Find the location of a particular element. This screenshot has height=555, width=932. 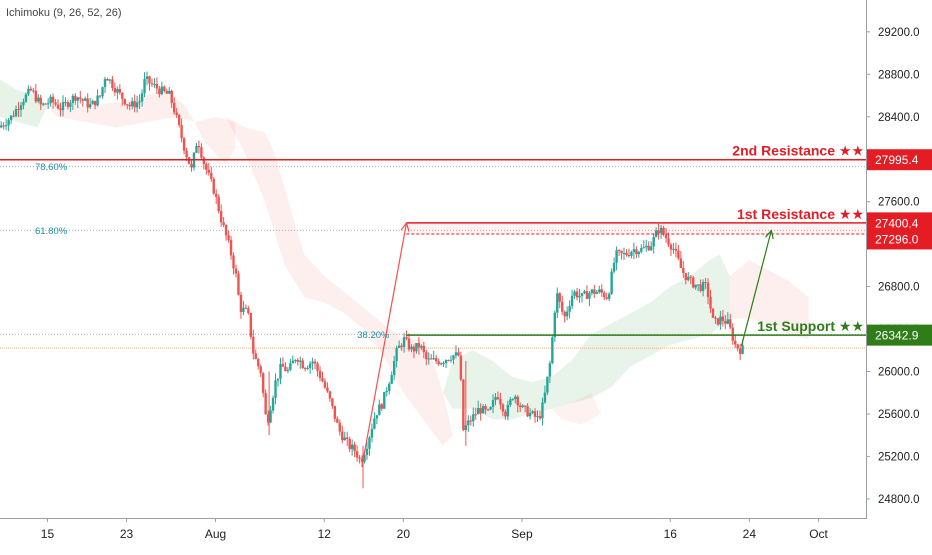

price-tick-label: 27600.0 is located at coordinates (899, 203).